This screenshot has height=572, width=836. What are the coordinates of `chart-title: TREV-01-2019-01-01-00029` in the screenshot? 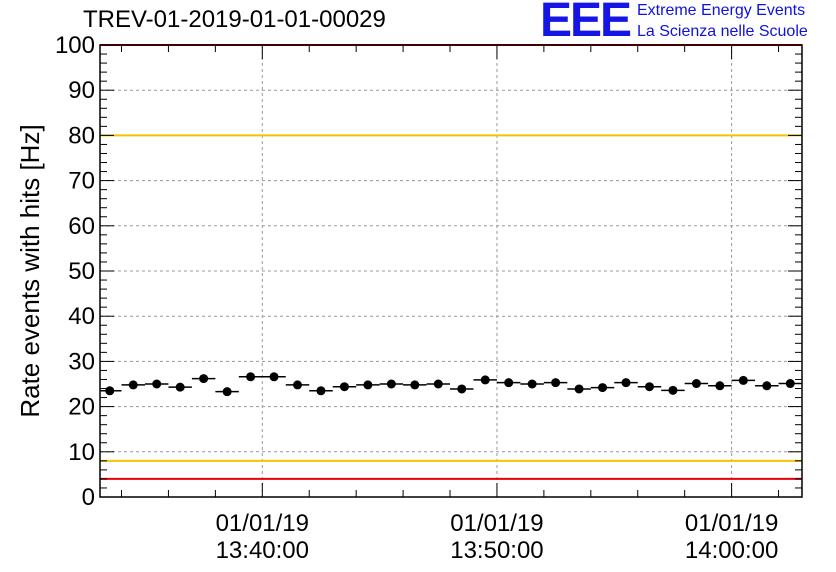 It's located at (234, 19).